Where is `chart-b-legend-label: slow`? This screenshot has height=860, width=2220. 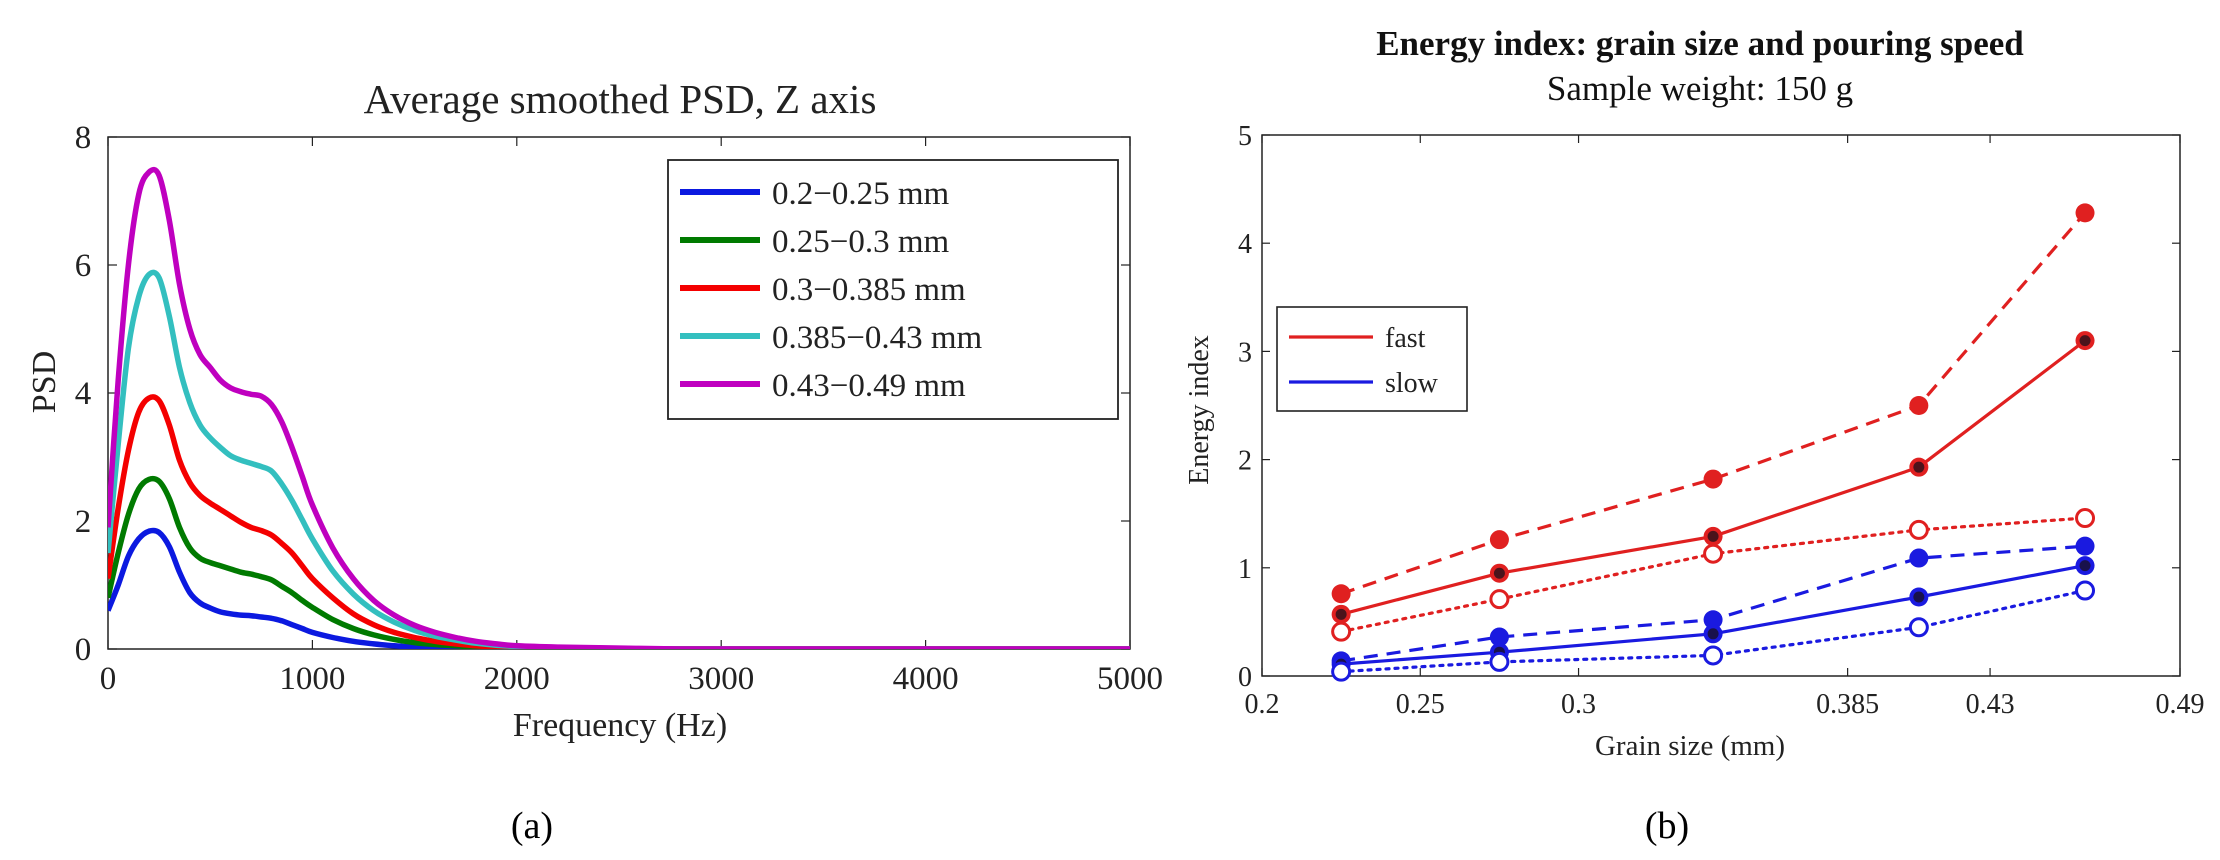 chart-b-legend-label: slow is located at coordinates (1412, 383).